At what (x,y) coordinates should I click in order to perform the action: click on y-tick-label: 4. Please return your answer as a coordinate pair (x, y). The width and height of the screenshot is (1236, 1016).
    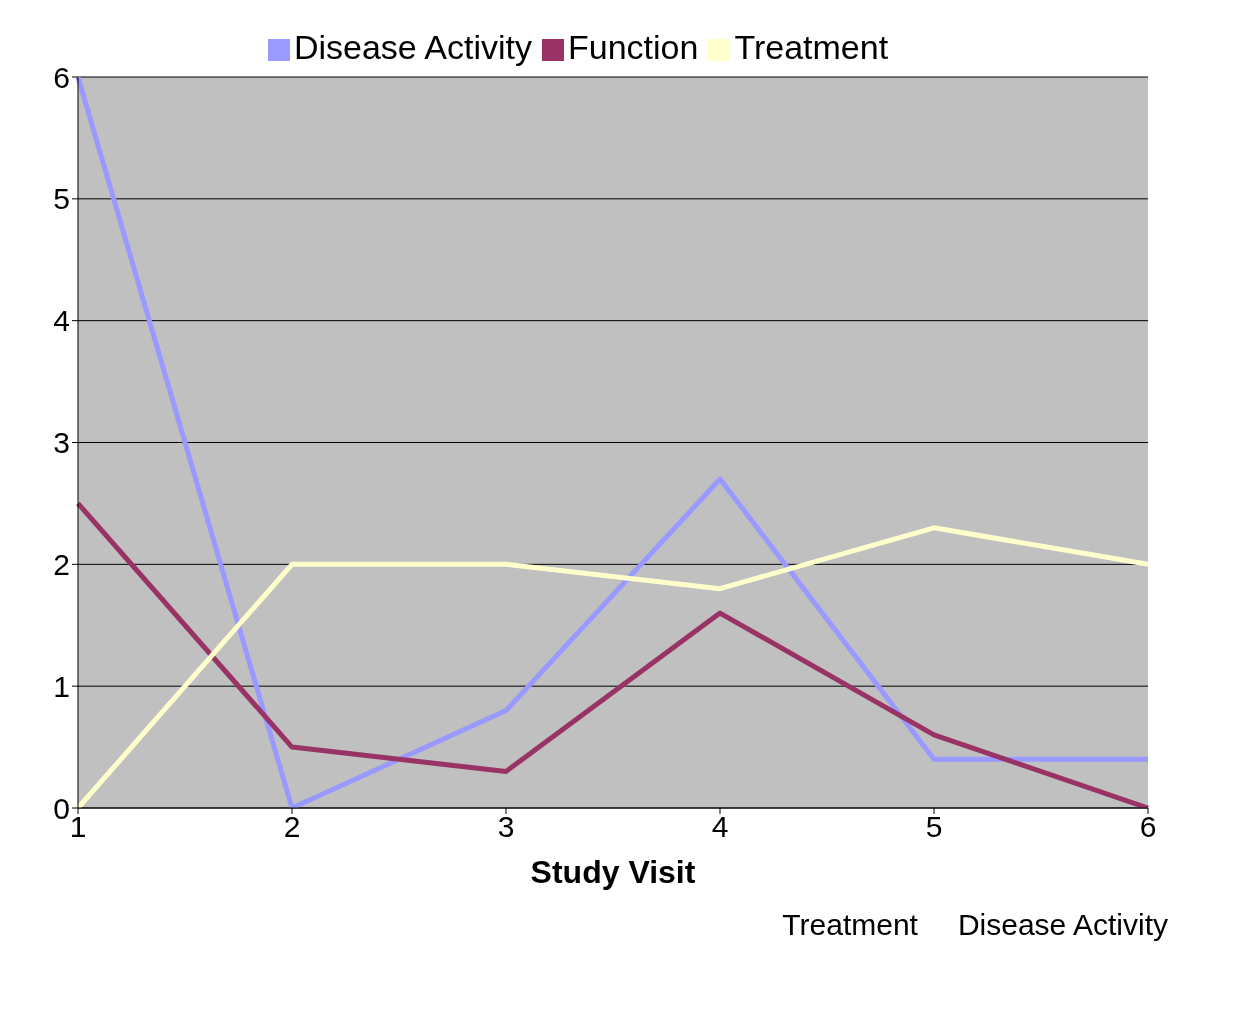
    Looking at the image, I should click on (61, 321).